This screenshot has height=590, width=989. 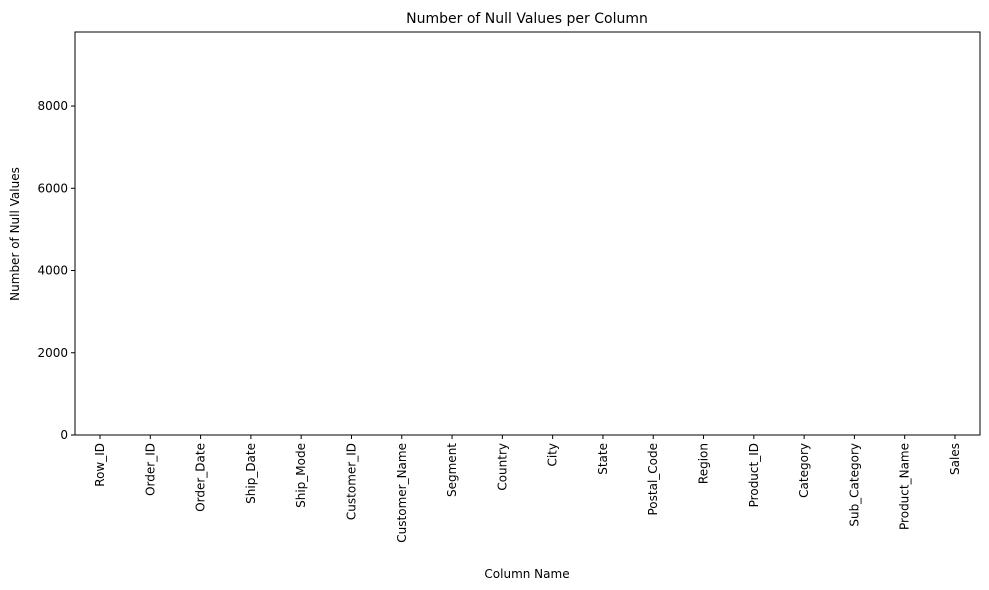 I want to click on y-axis-title: Number of Null Values, so click(x=15, y=234).